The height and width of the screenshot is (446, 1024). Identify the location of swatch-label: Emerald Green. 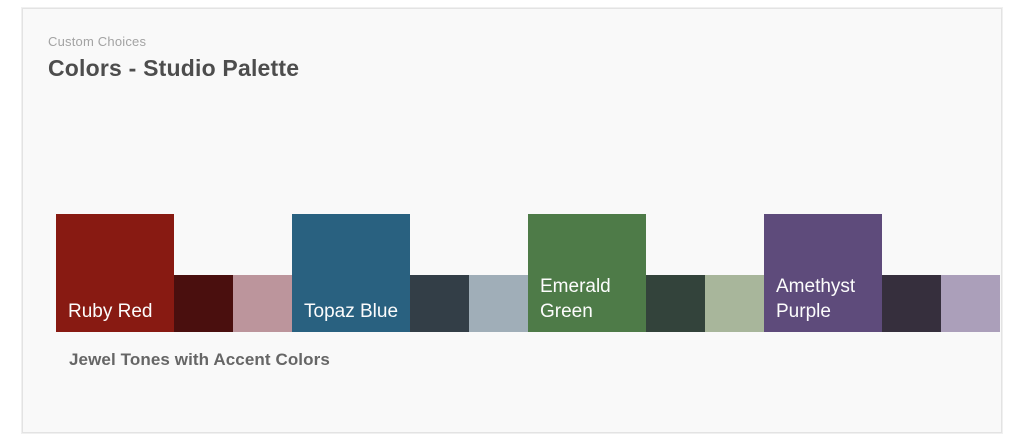
(575, 298).